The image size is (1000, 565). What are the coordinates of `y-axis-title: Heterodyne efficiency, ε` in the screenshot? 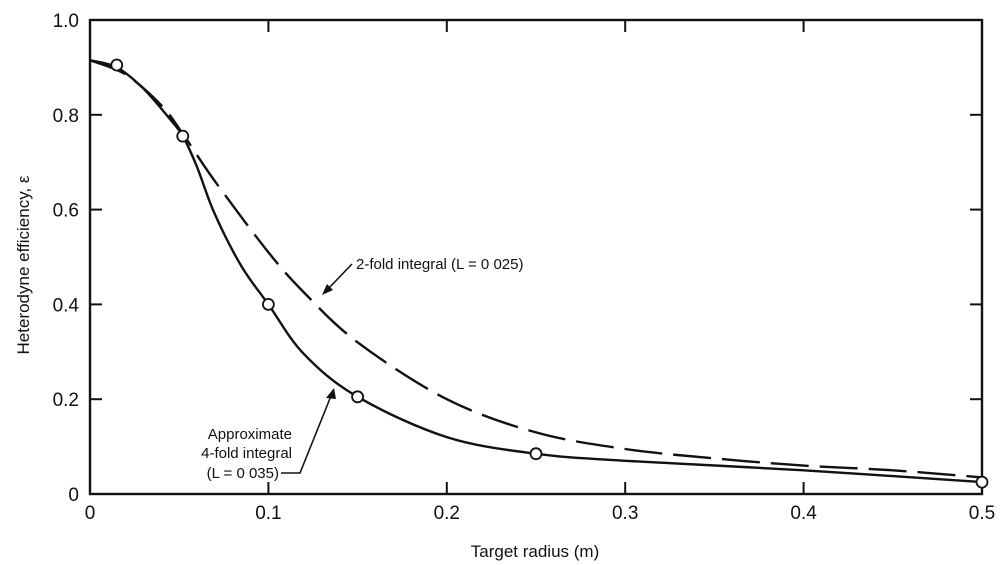 It's located at (23, 264).